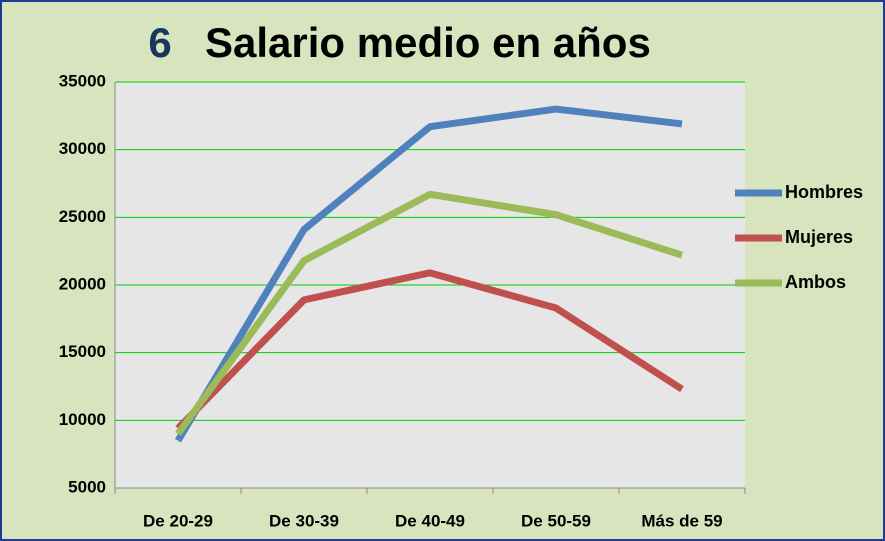 Image resolution: width=885 pixels, height=541 pixels. I want to click on legend-label: Mujeres, so click(819, 237).